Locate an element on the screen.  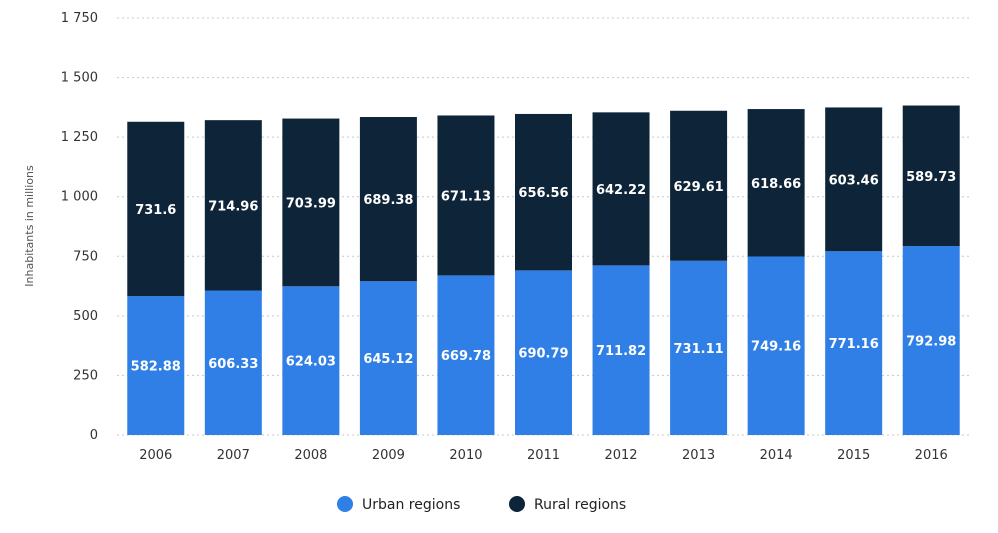
x-tick-label: 2007 is located at coordinates (233, 455).